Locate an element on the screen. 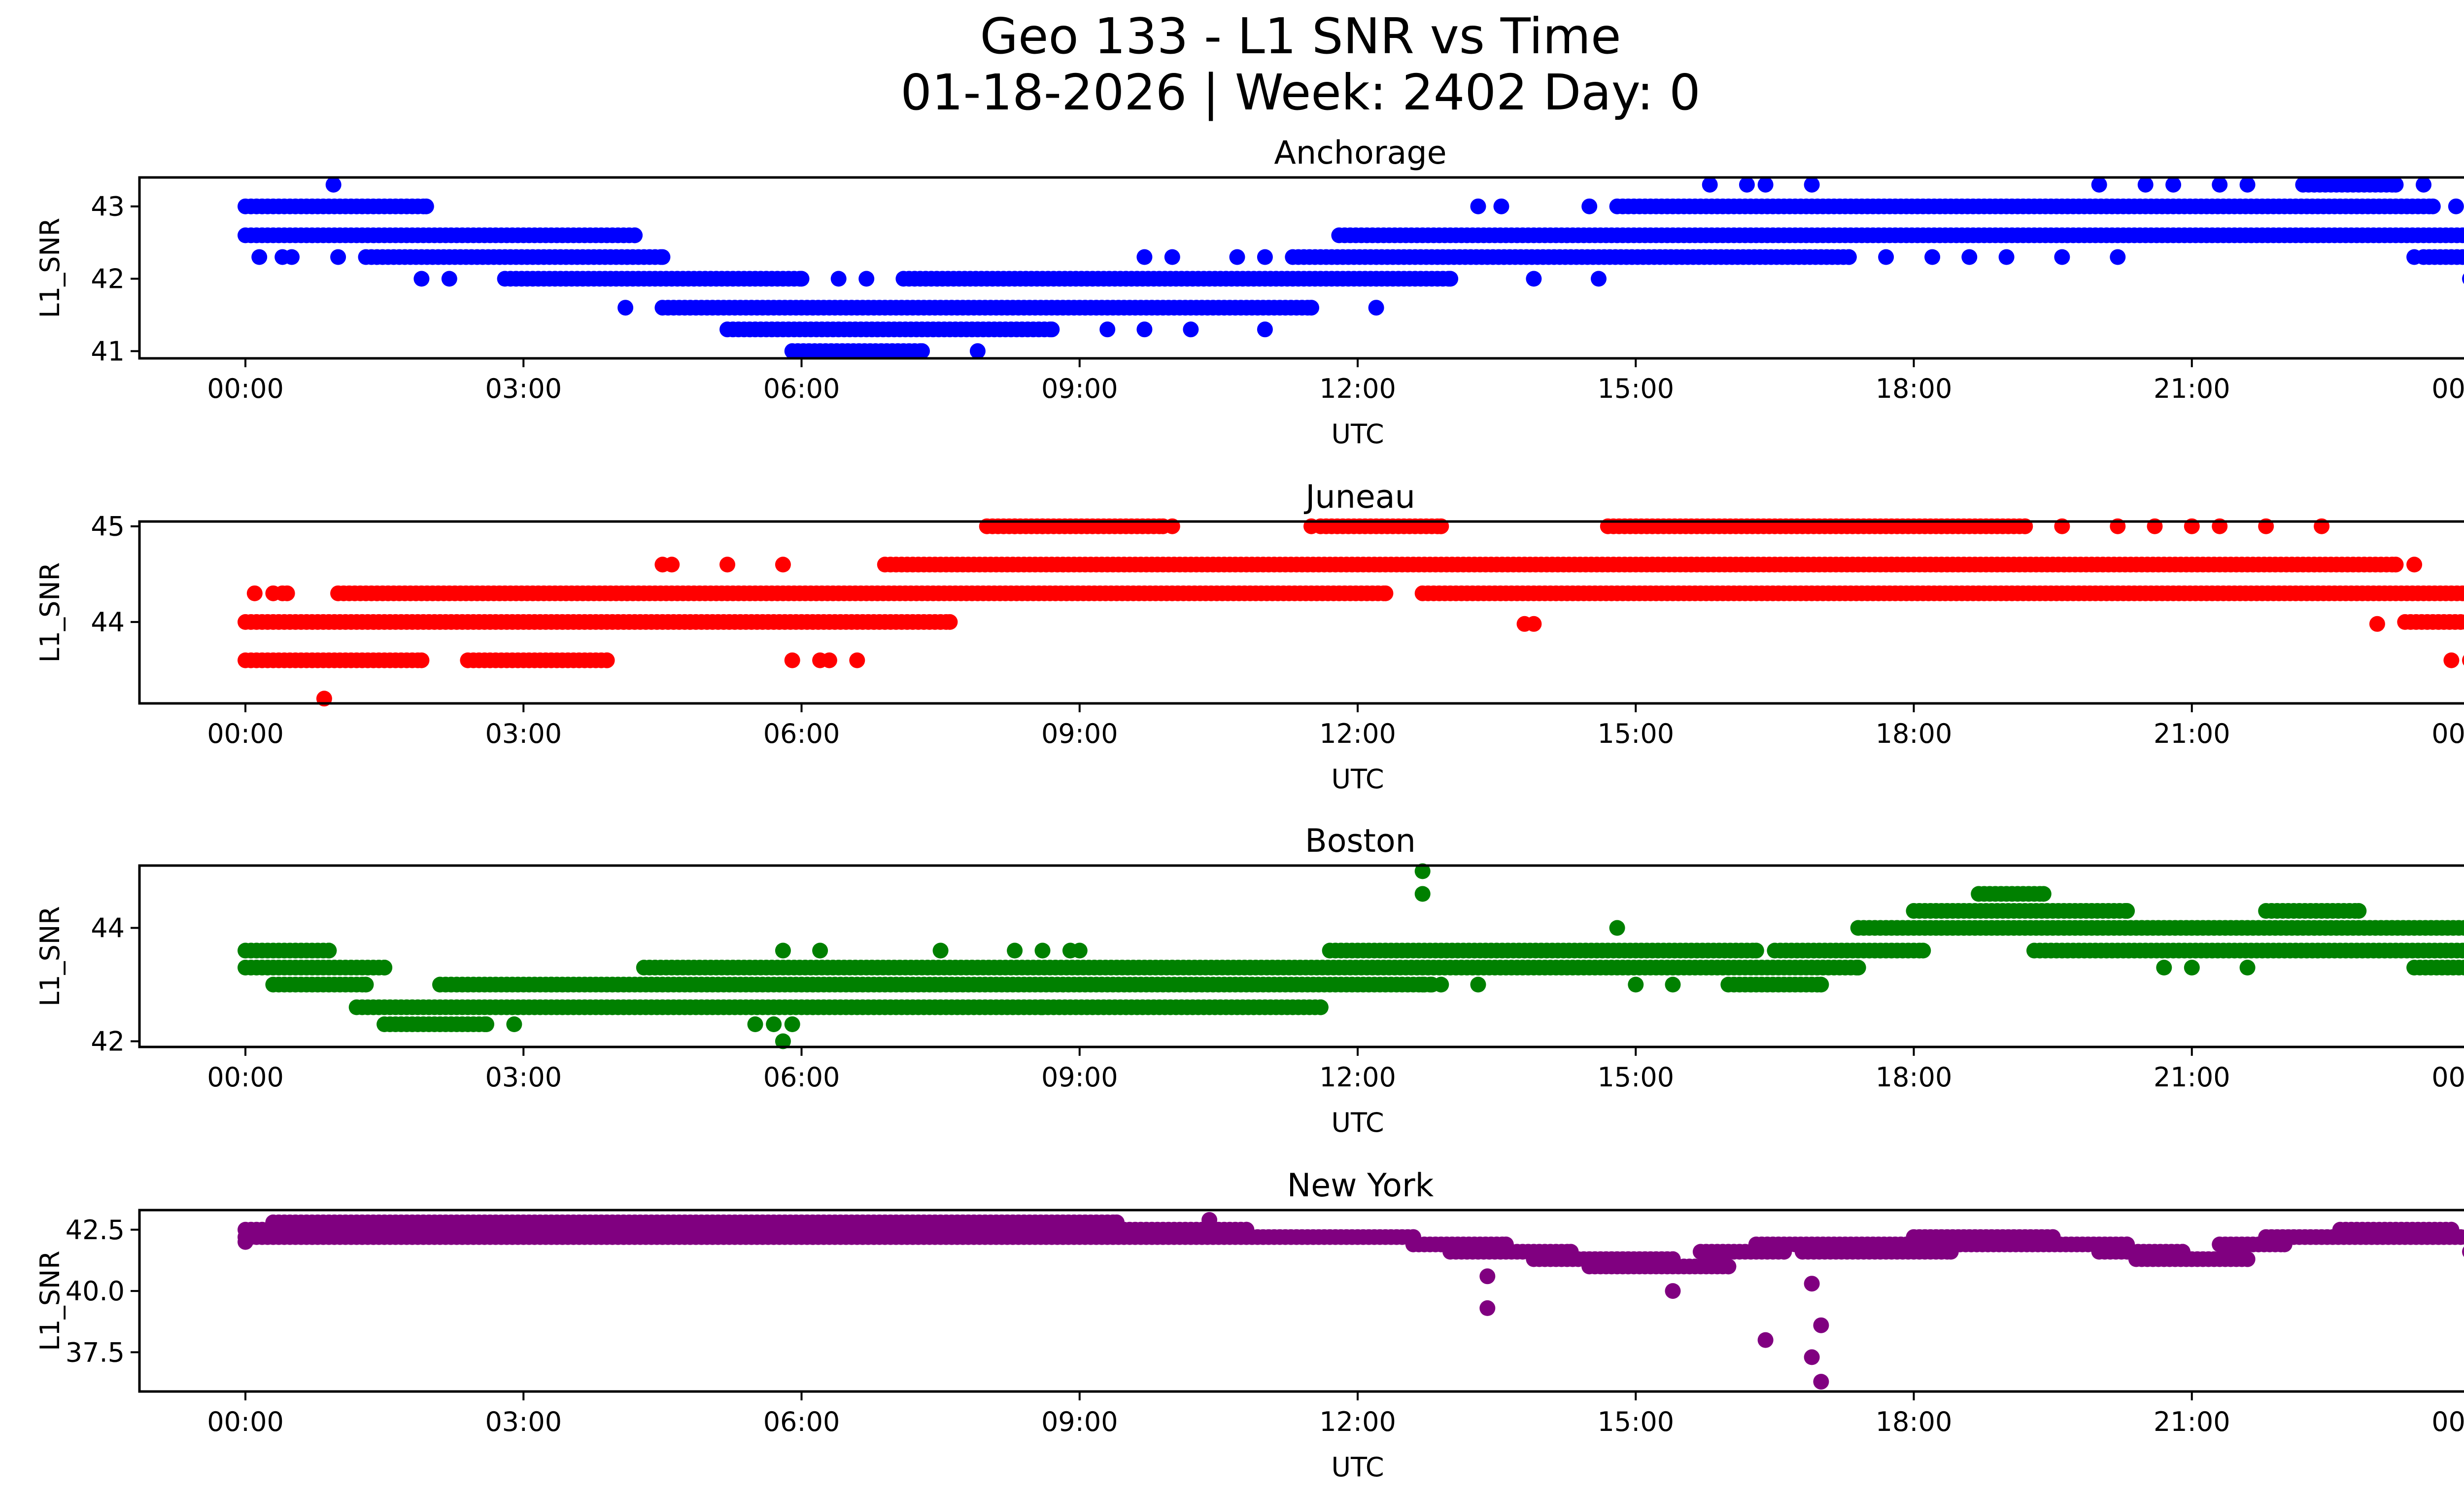  subplot-title: Anchorage is located at coordinates (1360, 153).